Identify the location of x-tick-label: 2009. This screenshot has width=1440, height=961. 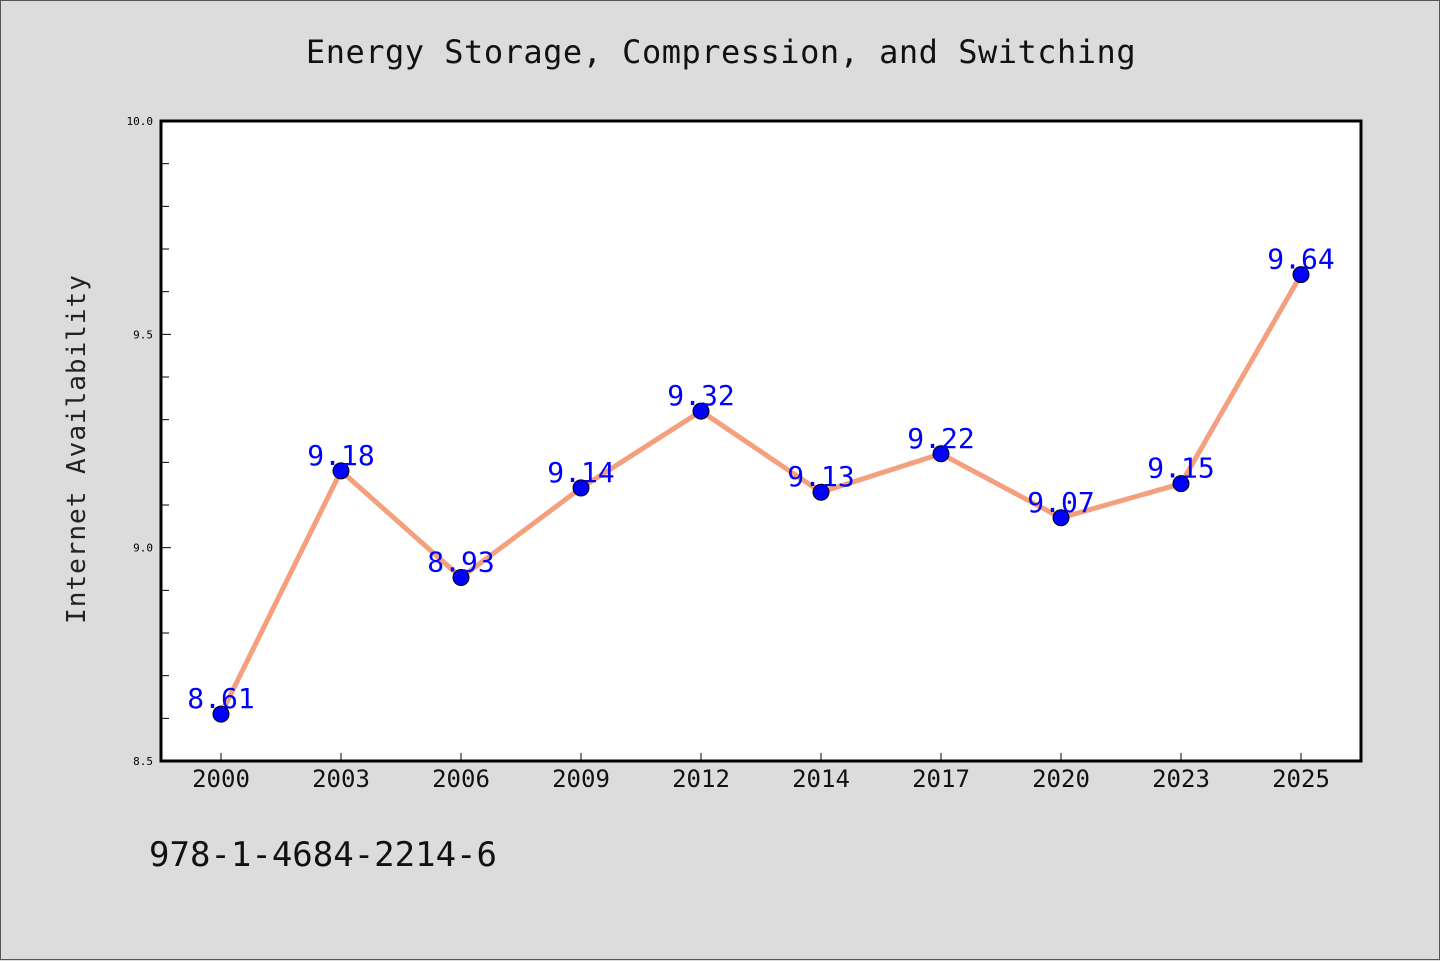
(581, 779).